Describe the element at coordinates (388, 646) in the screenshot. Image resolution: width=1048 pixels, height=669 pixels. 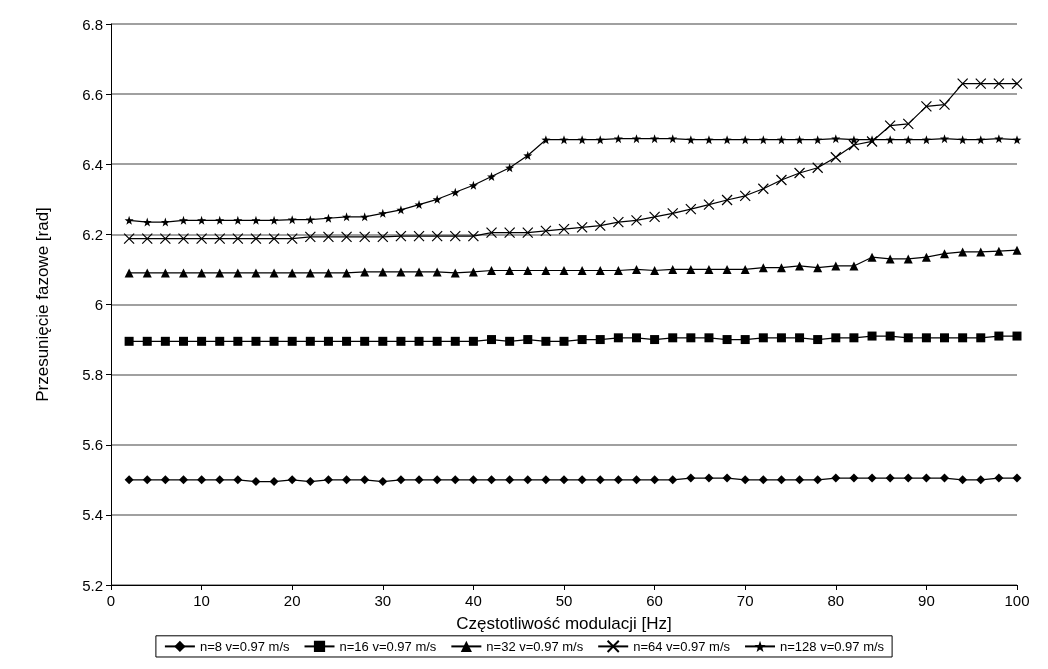
I see `legend-label: n=16 v=0.97 m/s` at that location.